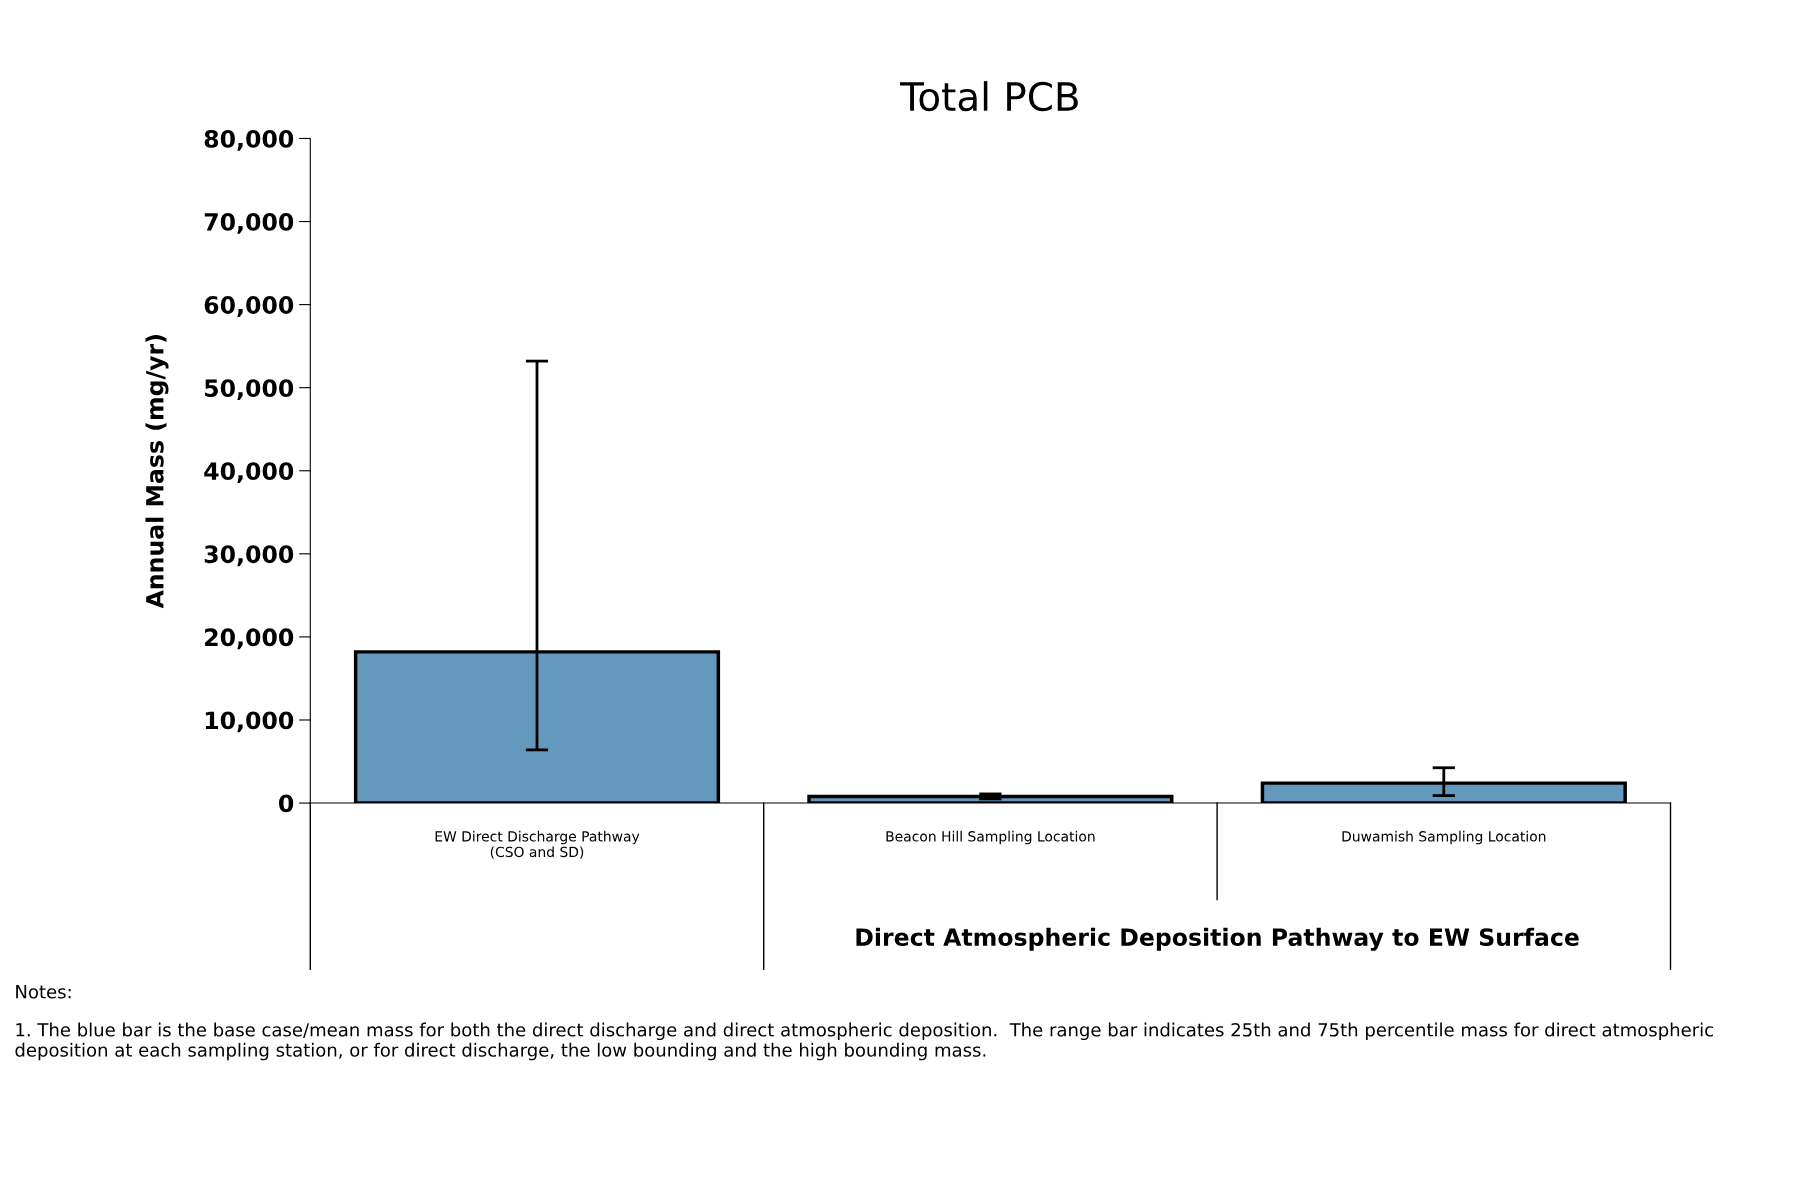  Describe the element at coordinates (864, 1041) in the screenshot. I see `text: 1. The blue bar is the base case/mean mass for both the direct discharge and direct atmospheric deposition. The range bar indicates 25th and 75th percentile mass for direct atmospheric deposition at each sampling station, or for direct discharge, the low bounding and the high bounding mass.` at that location.